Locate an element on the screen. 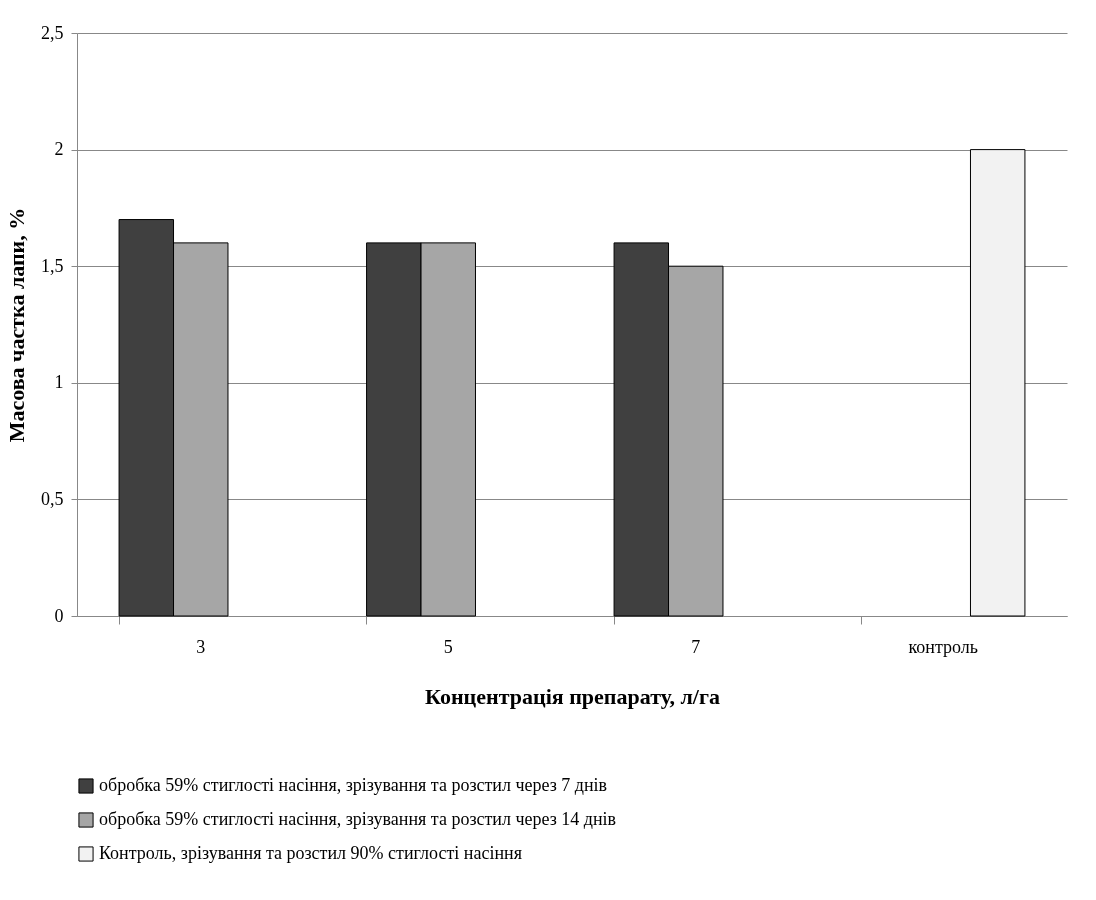 The height and width of the screenshot is (900, 1096). y-tick-label: 0,5 is located at coordinates (52, 498).